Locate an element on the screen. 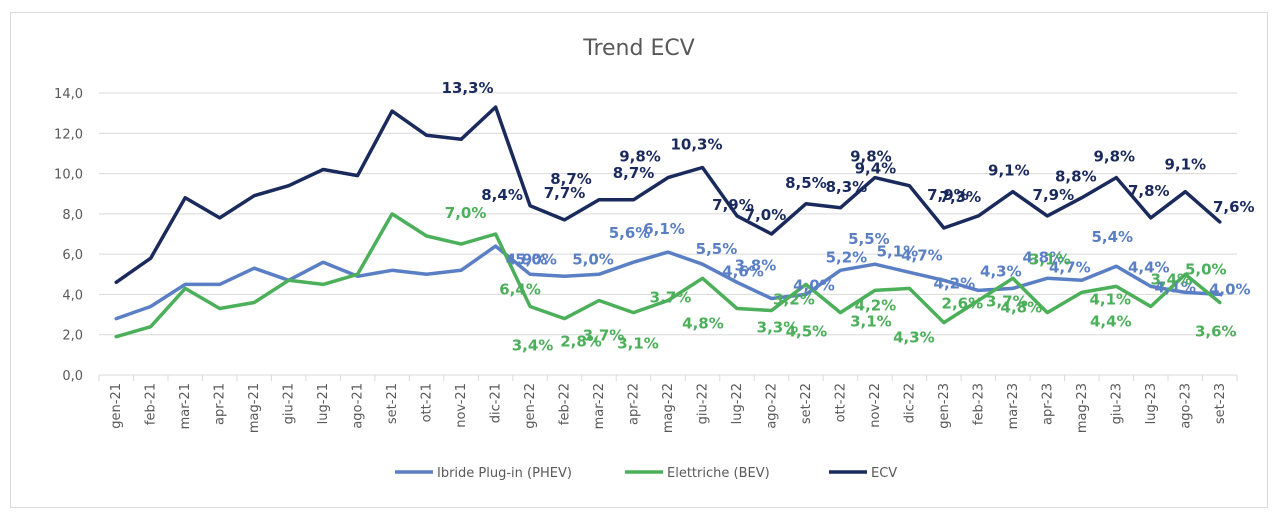 The width and height of the screenshot is (1280, 517). x-tick-label: gen-21 is located at coordinates (116, 406).